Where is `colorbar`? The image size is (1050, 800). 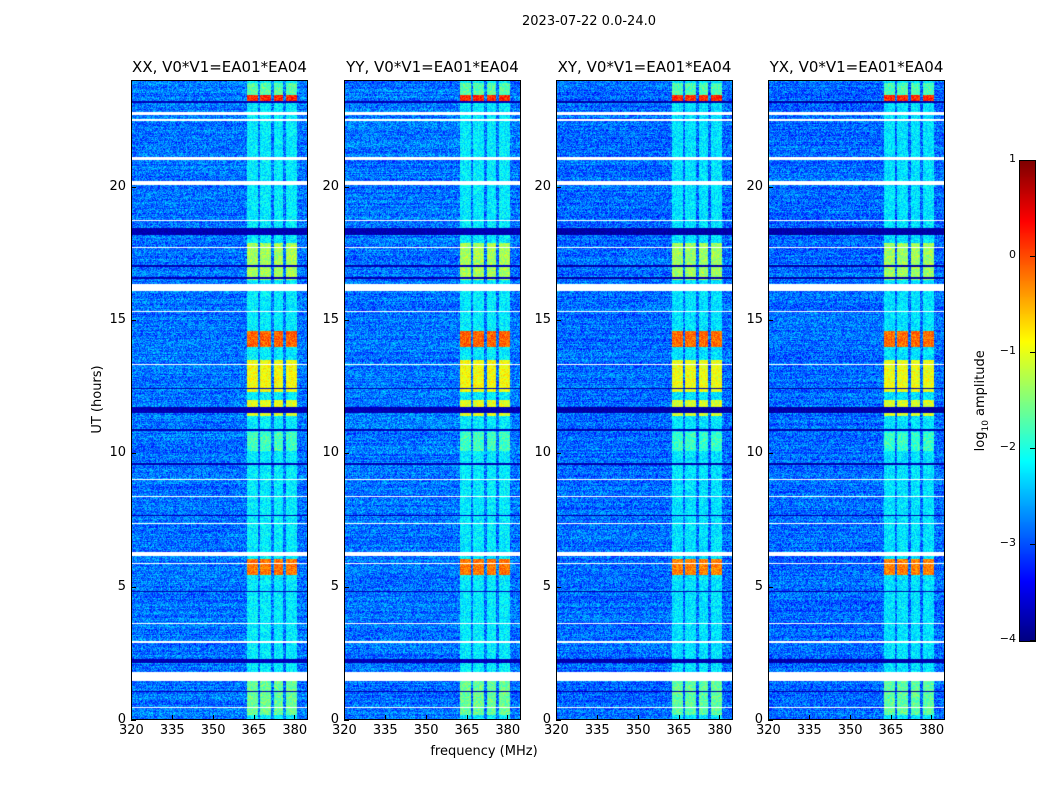 colorbar is located at coordinates (1027, 401).